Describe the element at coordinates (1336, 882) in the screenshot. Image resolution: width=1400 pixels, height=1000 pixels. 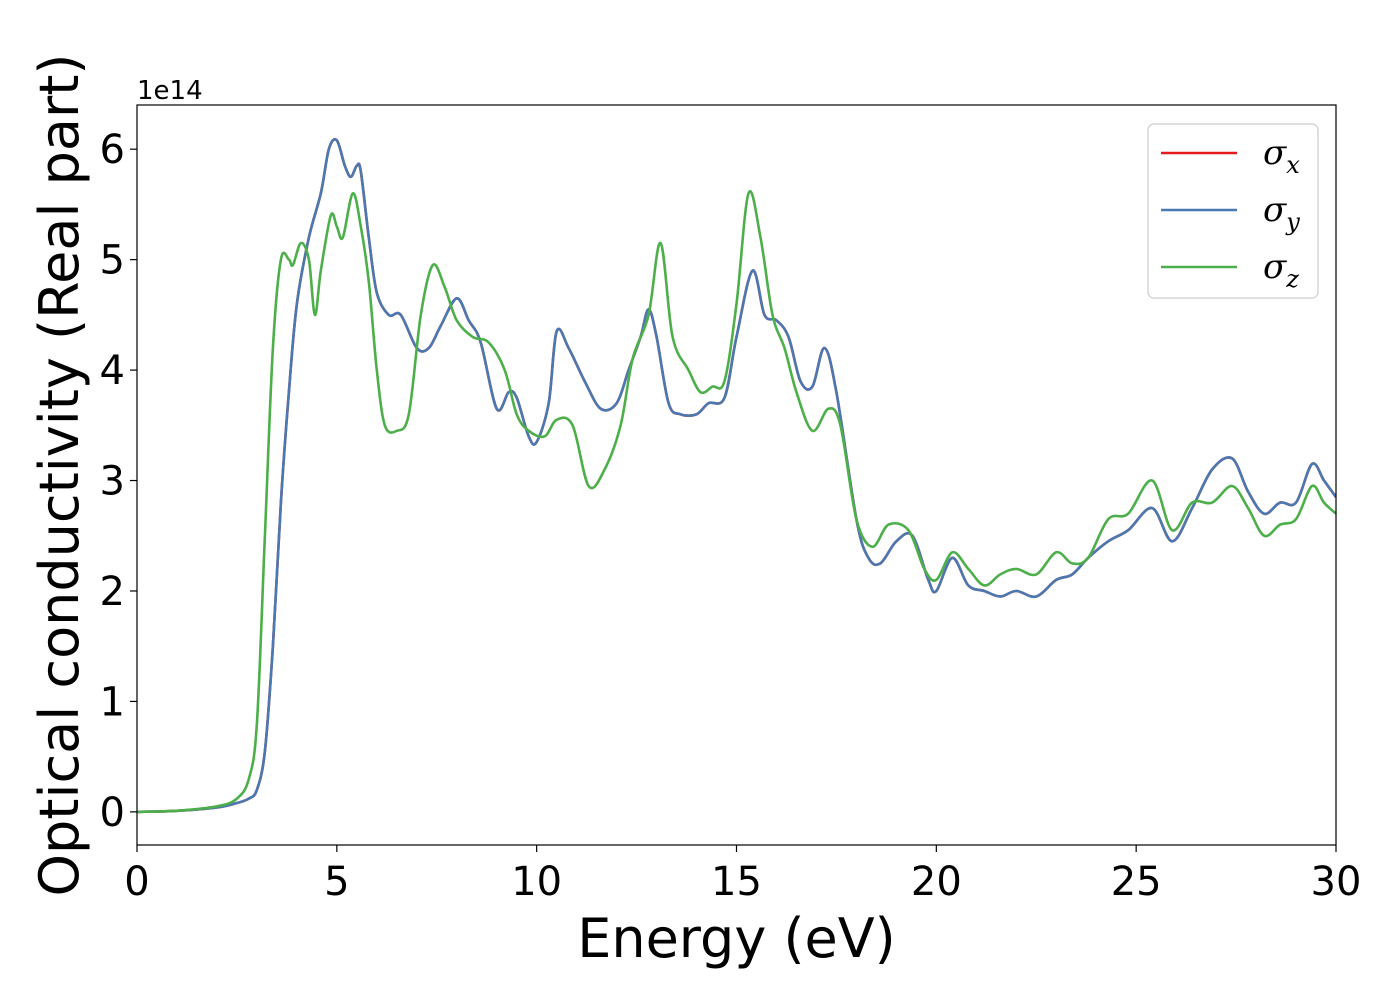
I see `x-tick-label: 30` at that location.